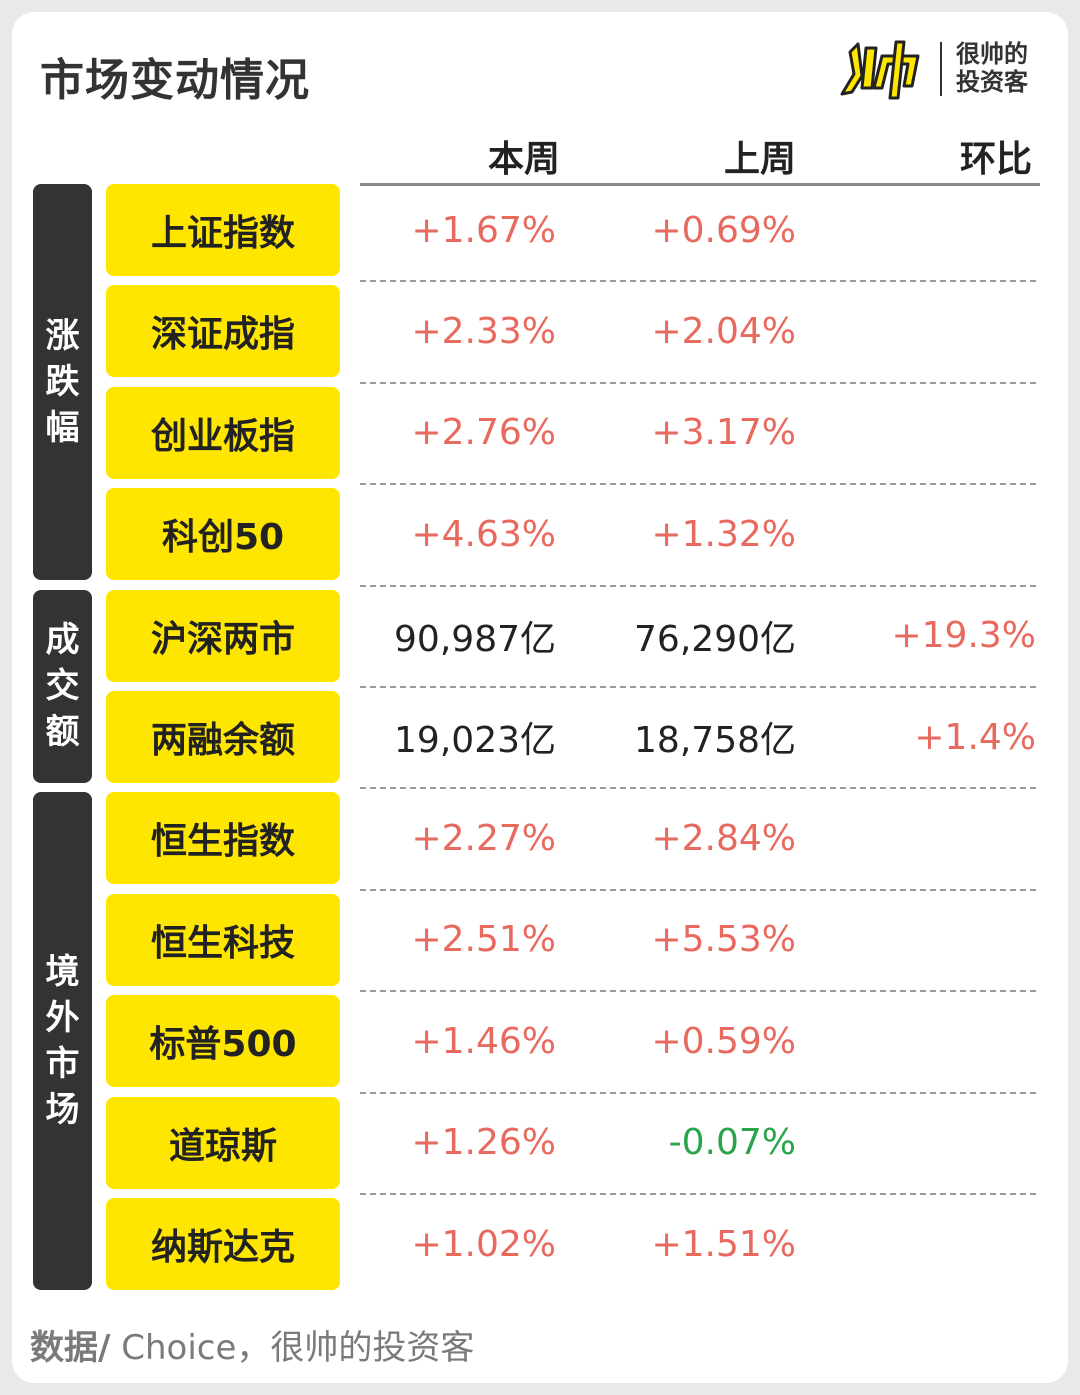 This screenshot has height=1395, width=1080. I want to click on cell-last-week: 18,758亿, so click(715, 740).